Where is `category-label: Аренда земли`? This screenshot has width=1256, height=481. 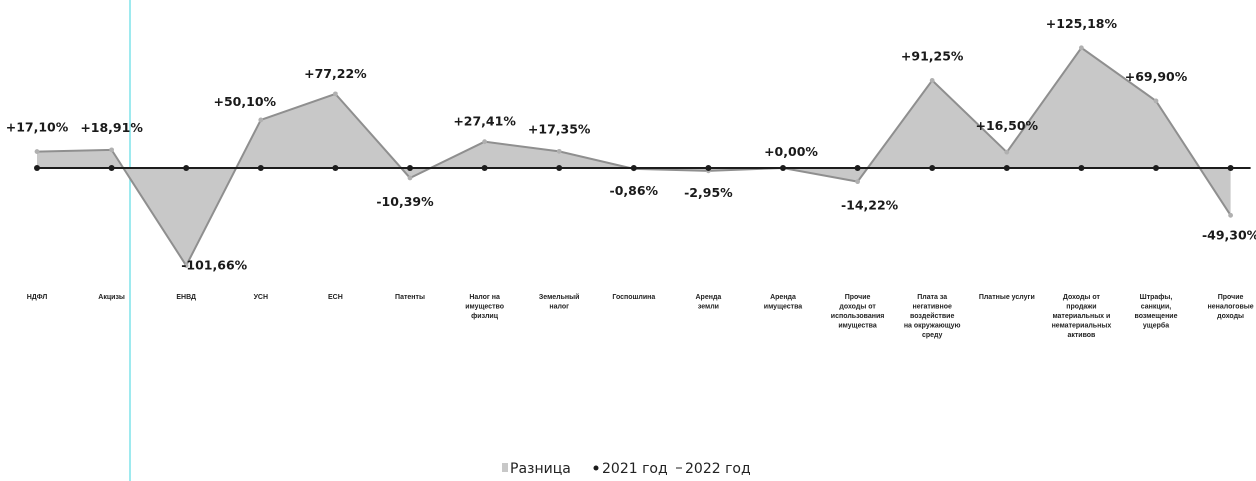
category-label: Аренда земли is located at coordinates (709, 302).